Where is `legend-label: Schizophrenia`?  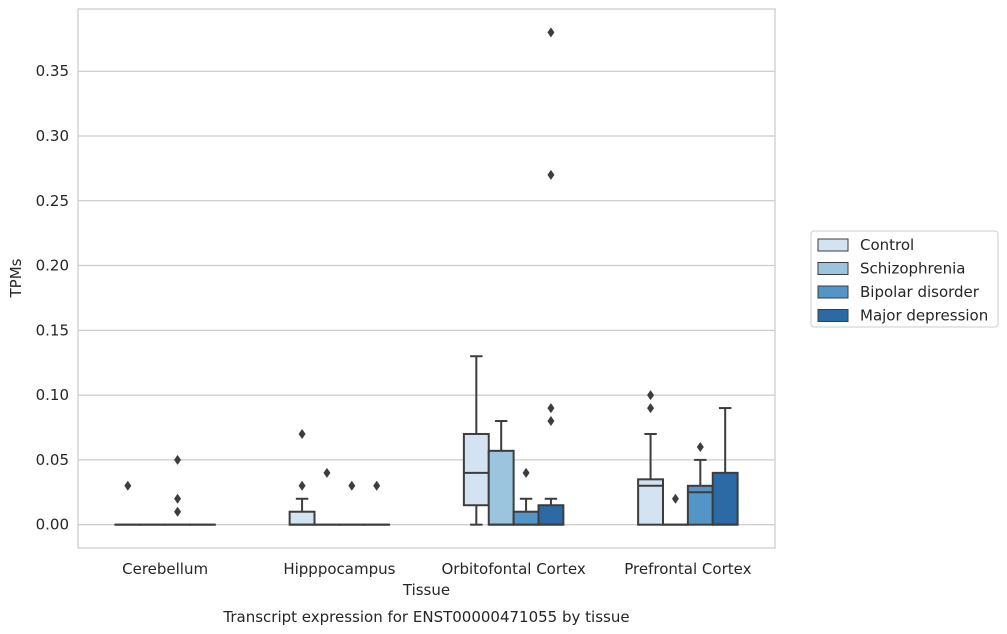 legend-label: Schizophrenia is located at coordinates (912, 269).